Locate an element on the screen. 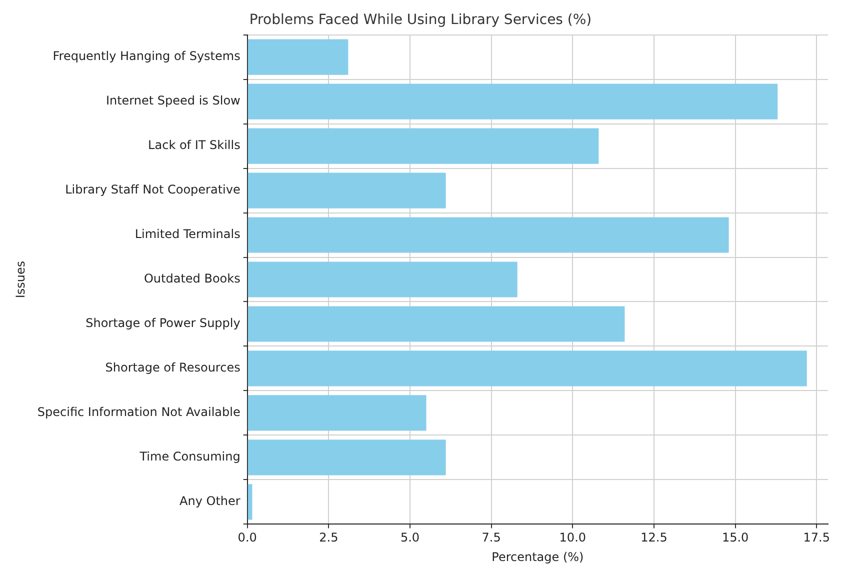 This screenshot has height=575, width=841. x-tick-label: 12.5 is located at coordinates (654, 537).